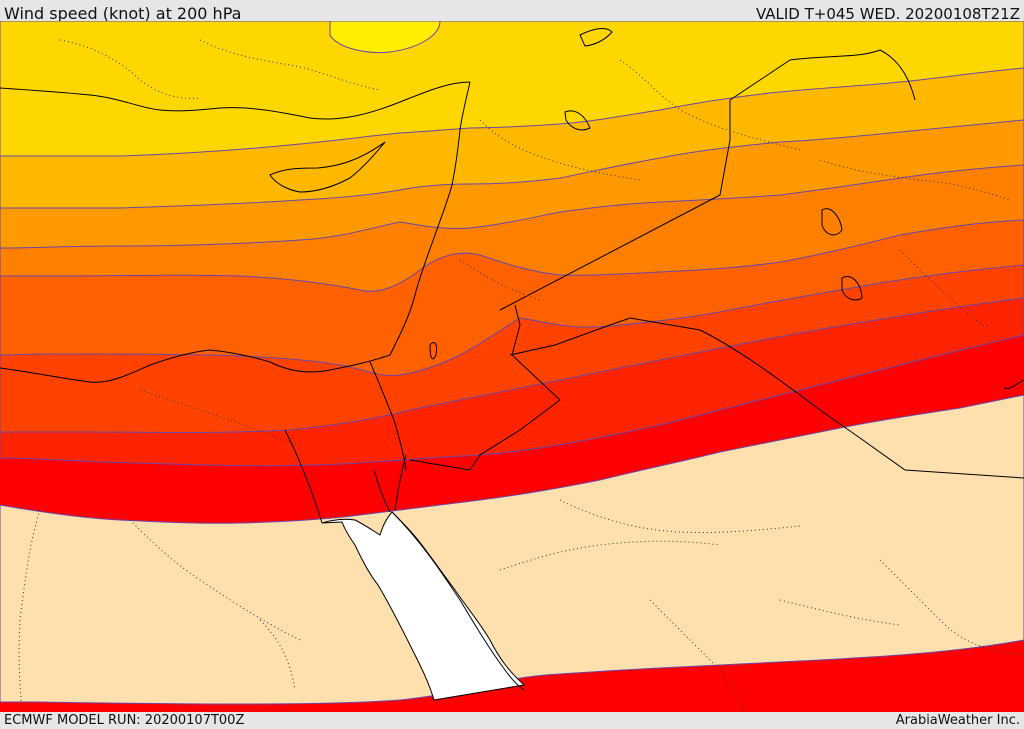 The width and height of the screenshot is (1024, 729). I want to click on red-sea, so click(423, 606).